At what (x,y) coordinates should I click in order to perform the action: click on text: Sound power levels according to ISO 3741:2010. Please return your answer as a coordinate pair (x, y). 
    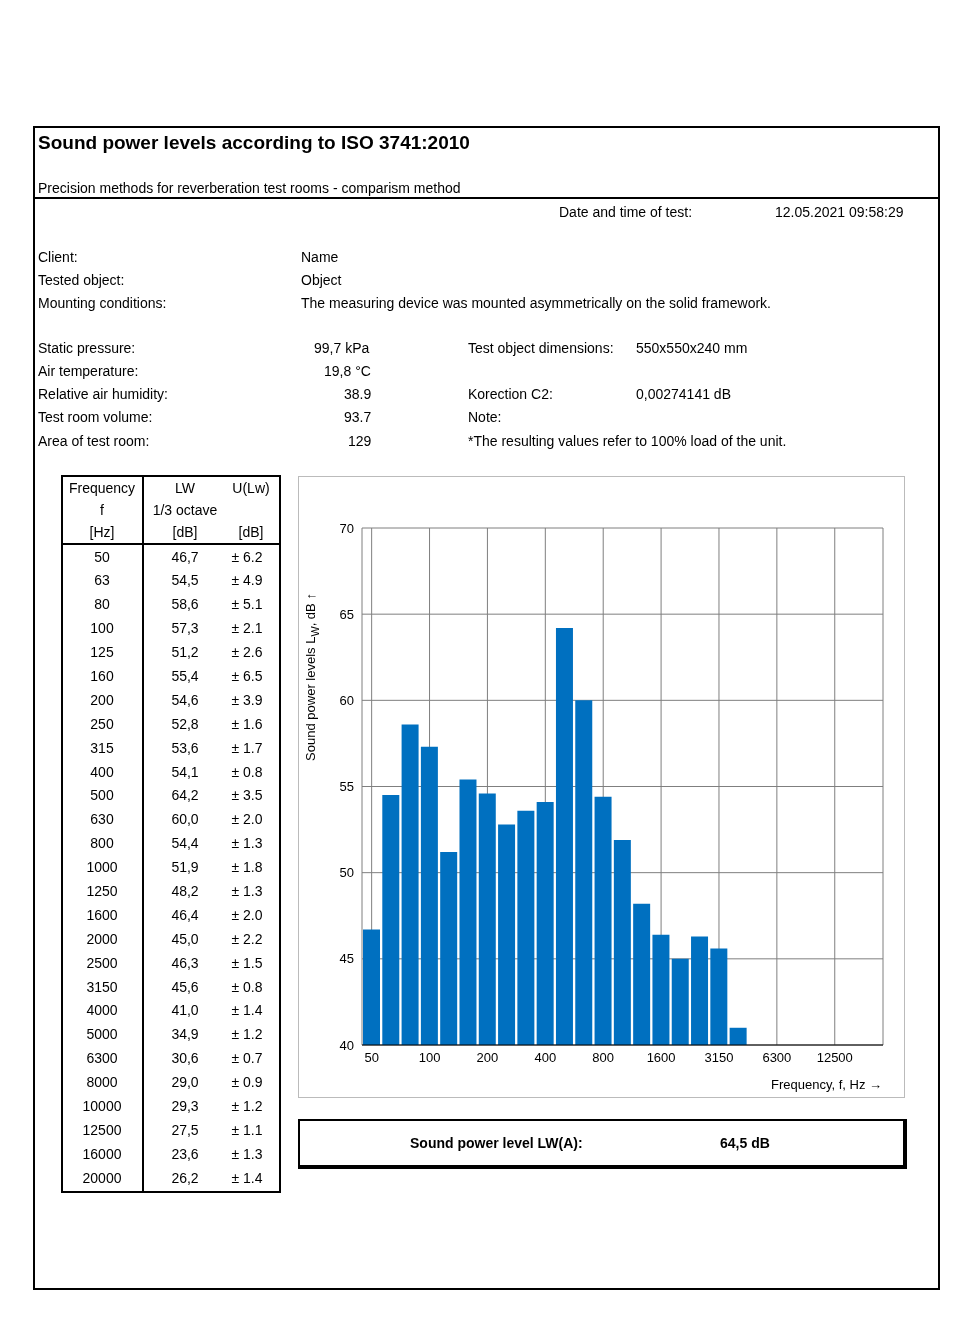
    Looking at the image, I should click on (254, 143).